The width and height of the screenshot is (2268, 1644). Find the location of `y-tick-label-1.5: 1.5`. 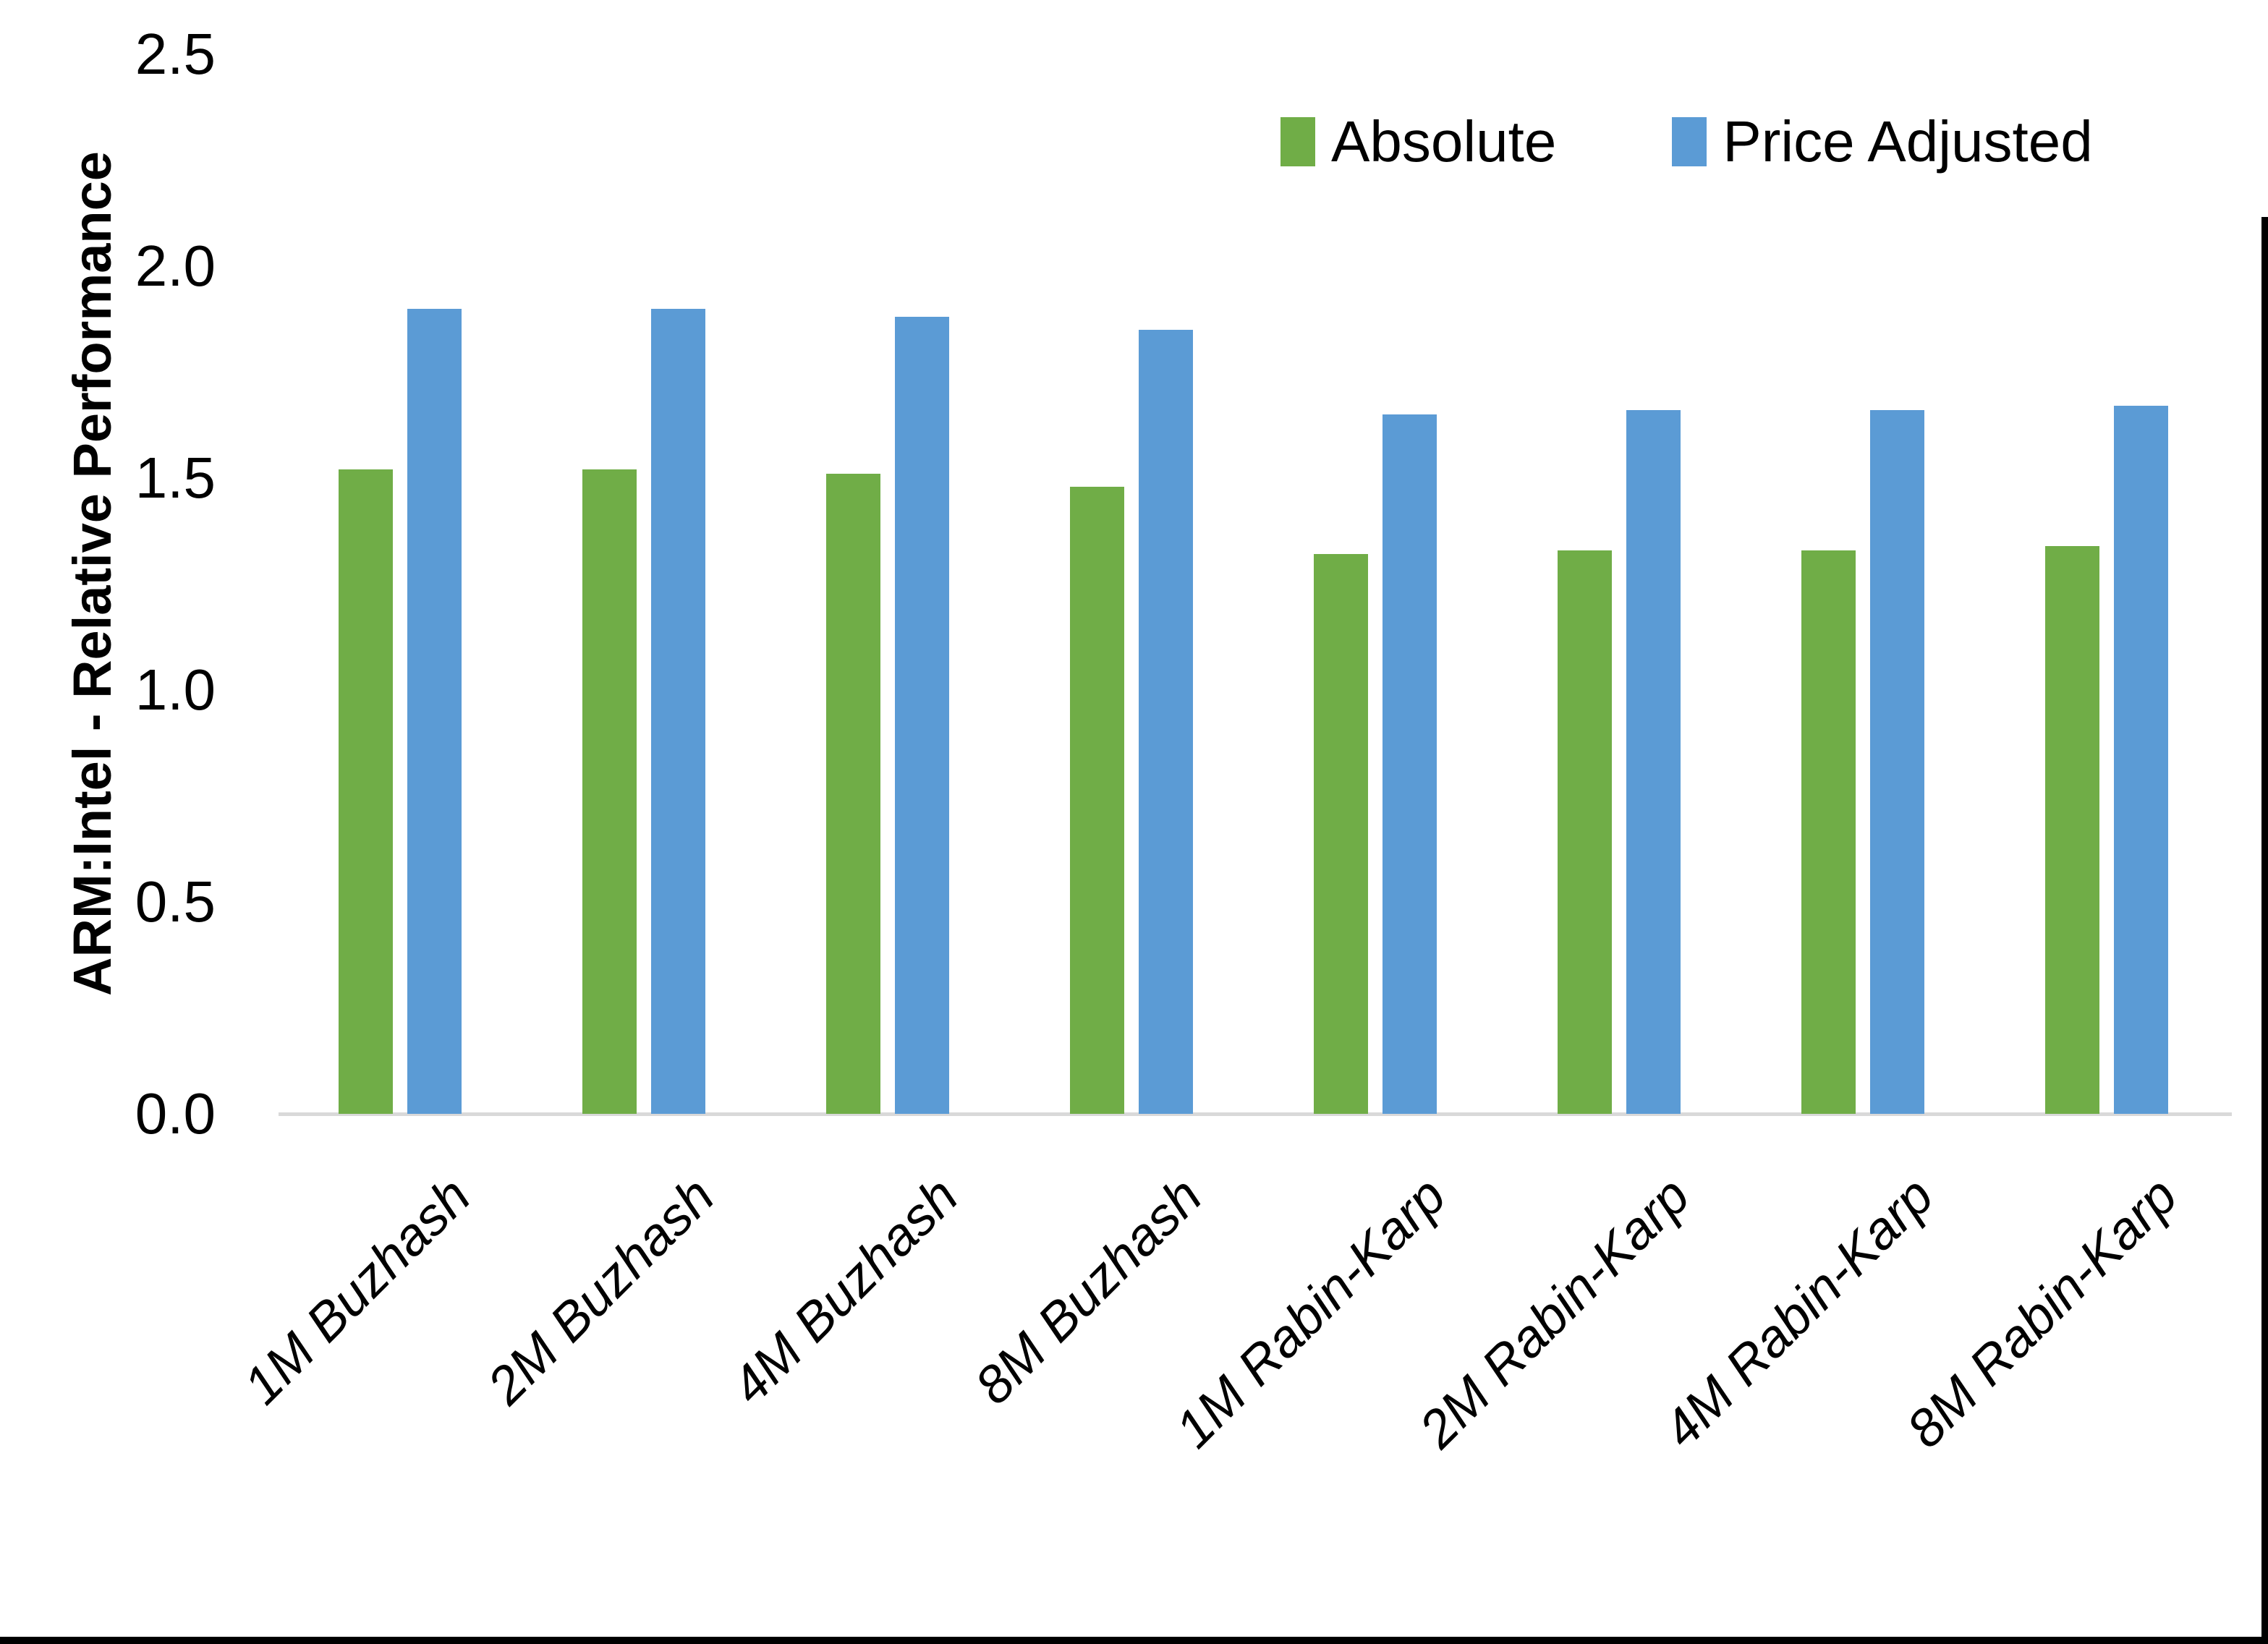

y-tick-label-1.5: 1.5 is located at coordinates (175, 478).